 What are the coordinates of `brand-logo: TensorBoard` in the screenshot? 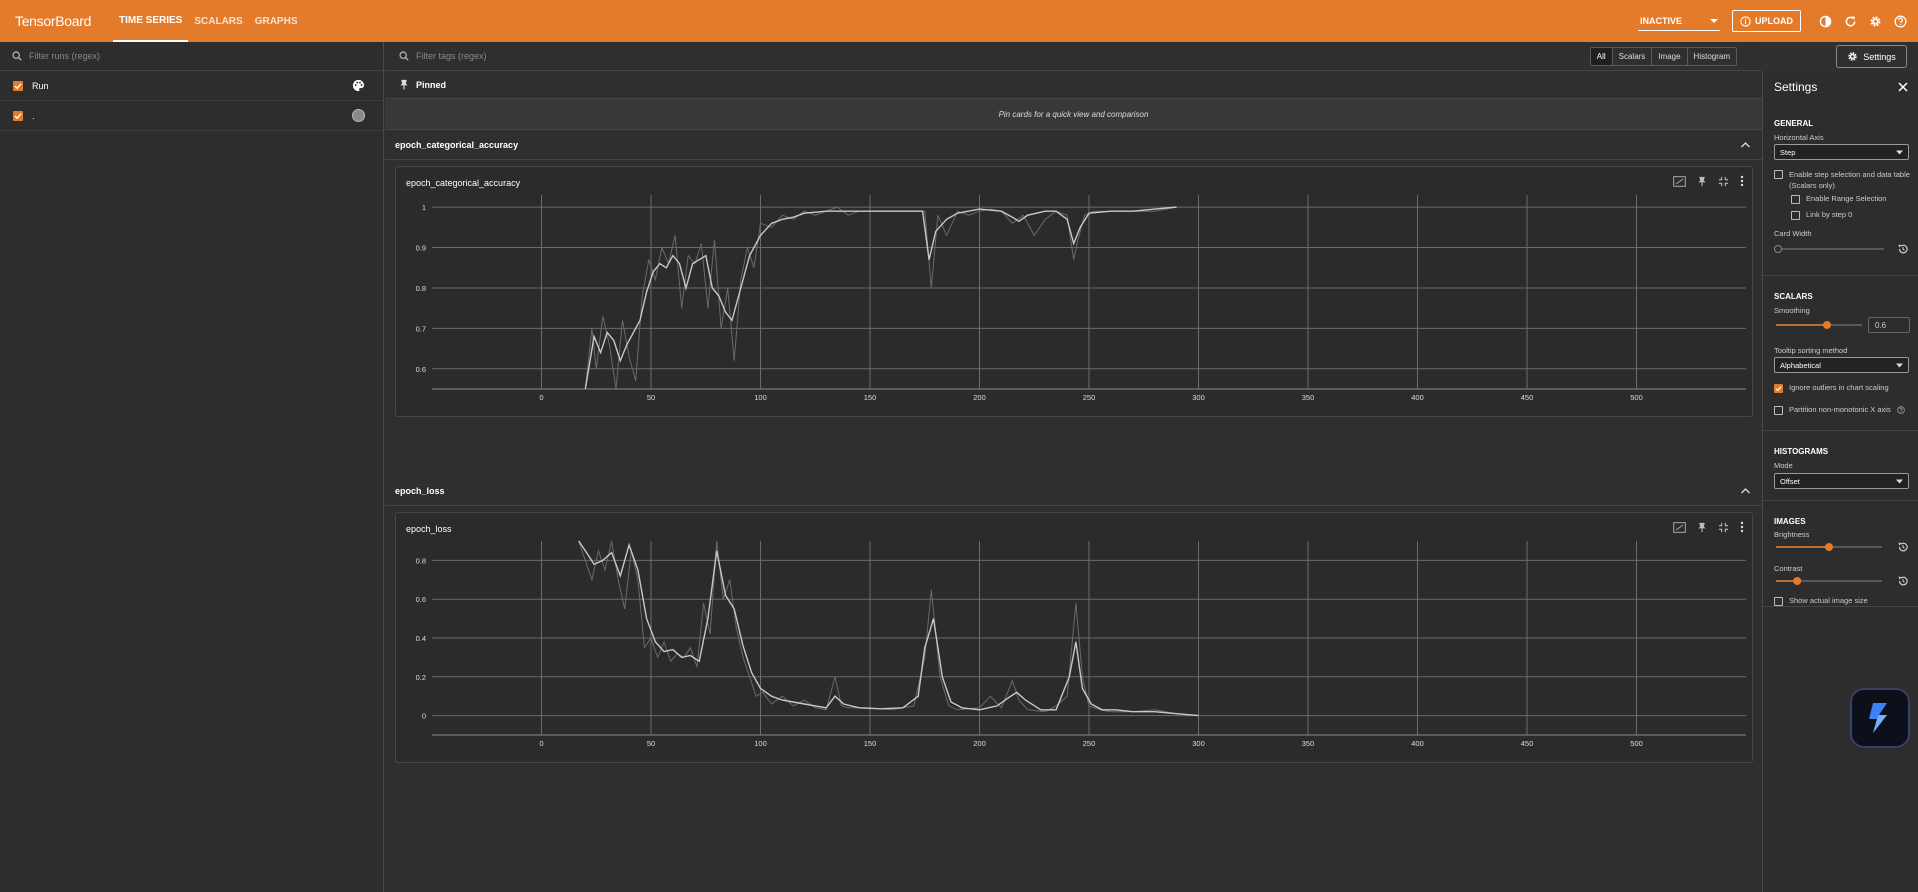 It's located at (53, 21).